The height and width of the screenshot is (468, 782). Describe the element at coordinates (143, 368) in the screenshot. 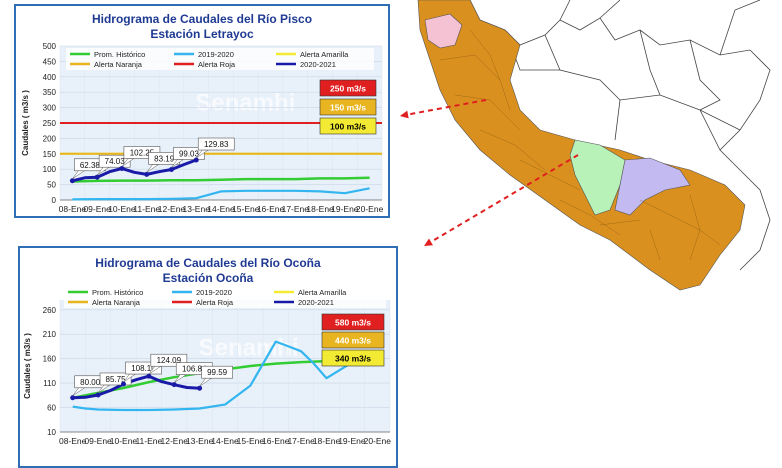

I see `data-label: 108.10` at that location.